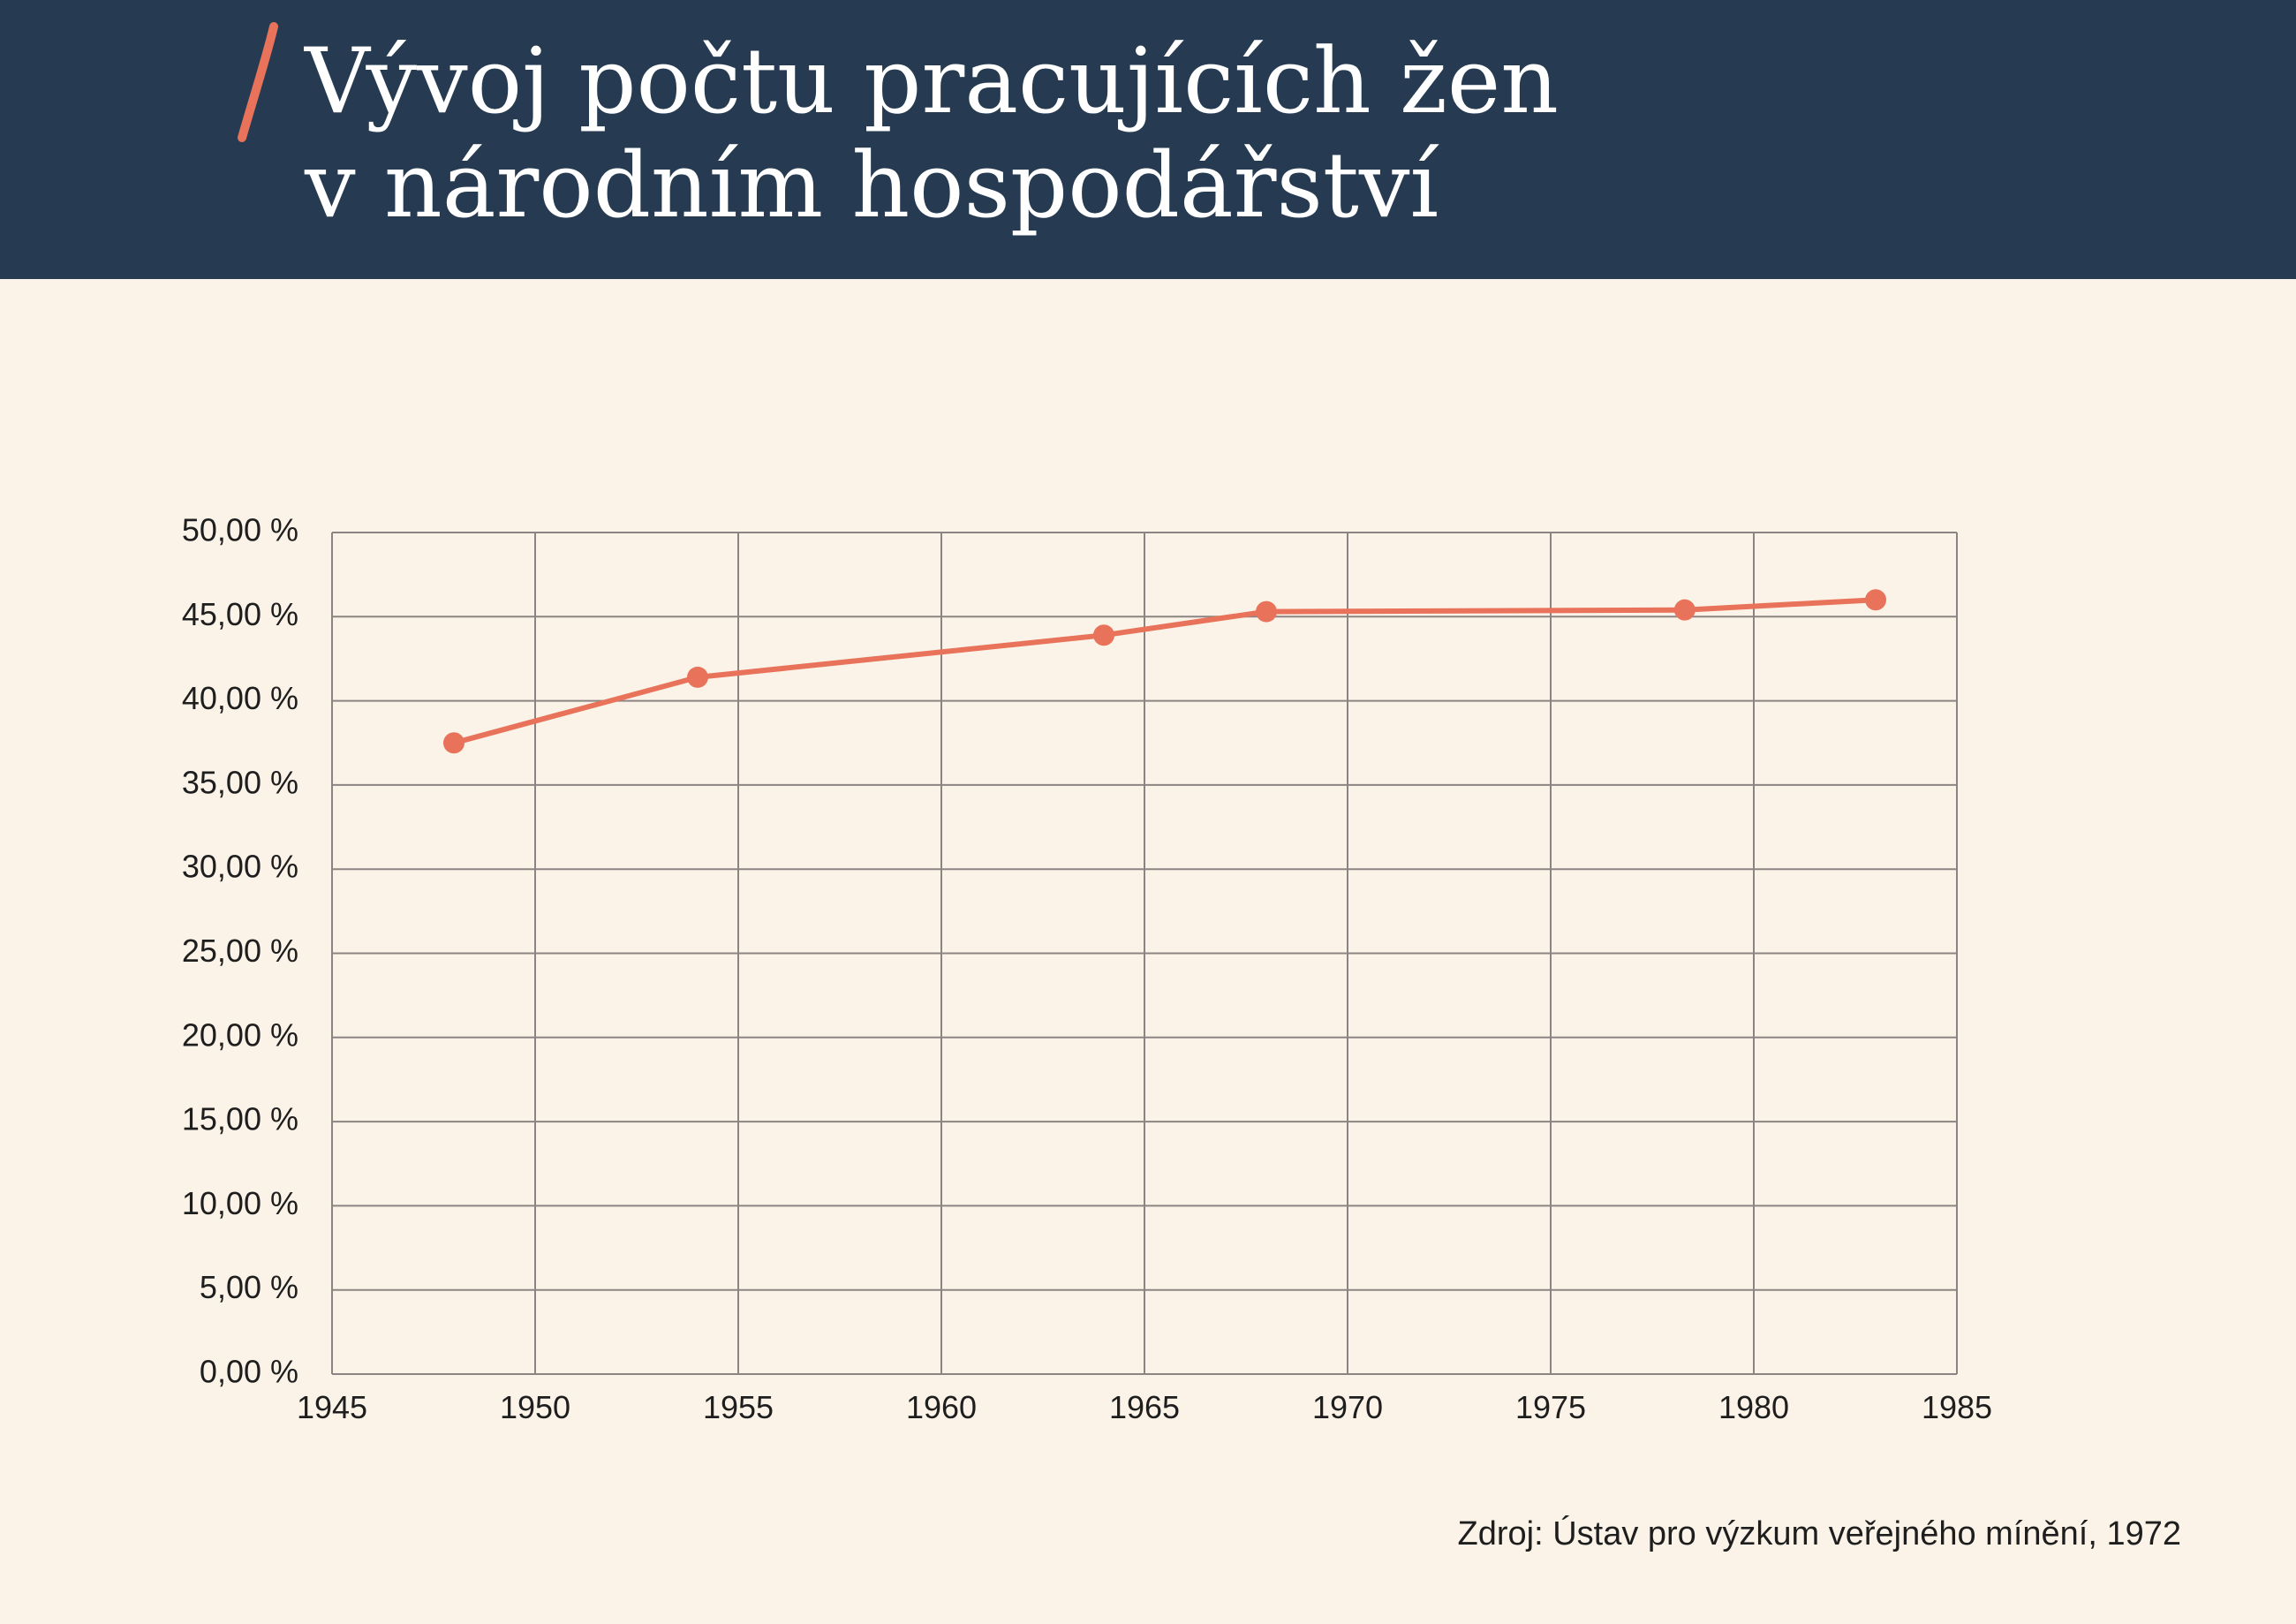 This screenshot has width=2296, height=1624. I want to click on y-tick-label: 5,00 %, so click(249, 1287).